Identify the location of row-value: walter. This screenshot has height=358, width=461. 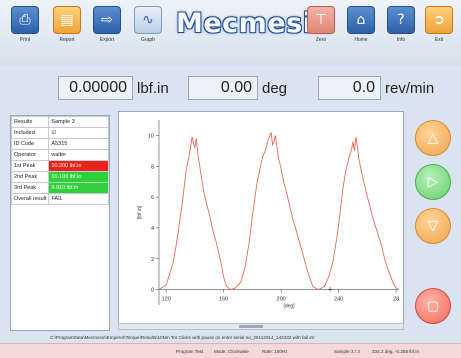
(78, 155).